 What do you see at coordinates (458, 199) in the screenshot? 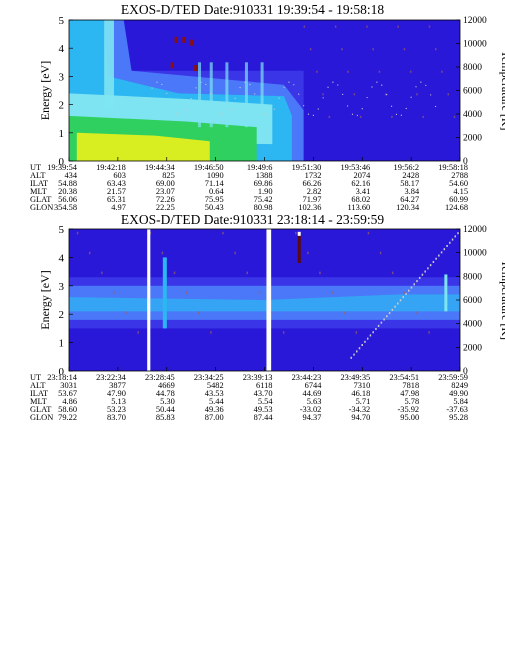
I see `table-cell: 60.99` at bounding box center [458, 199].